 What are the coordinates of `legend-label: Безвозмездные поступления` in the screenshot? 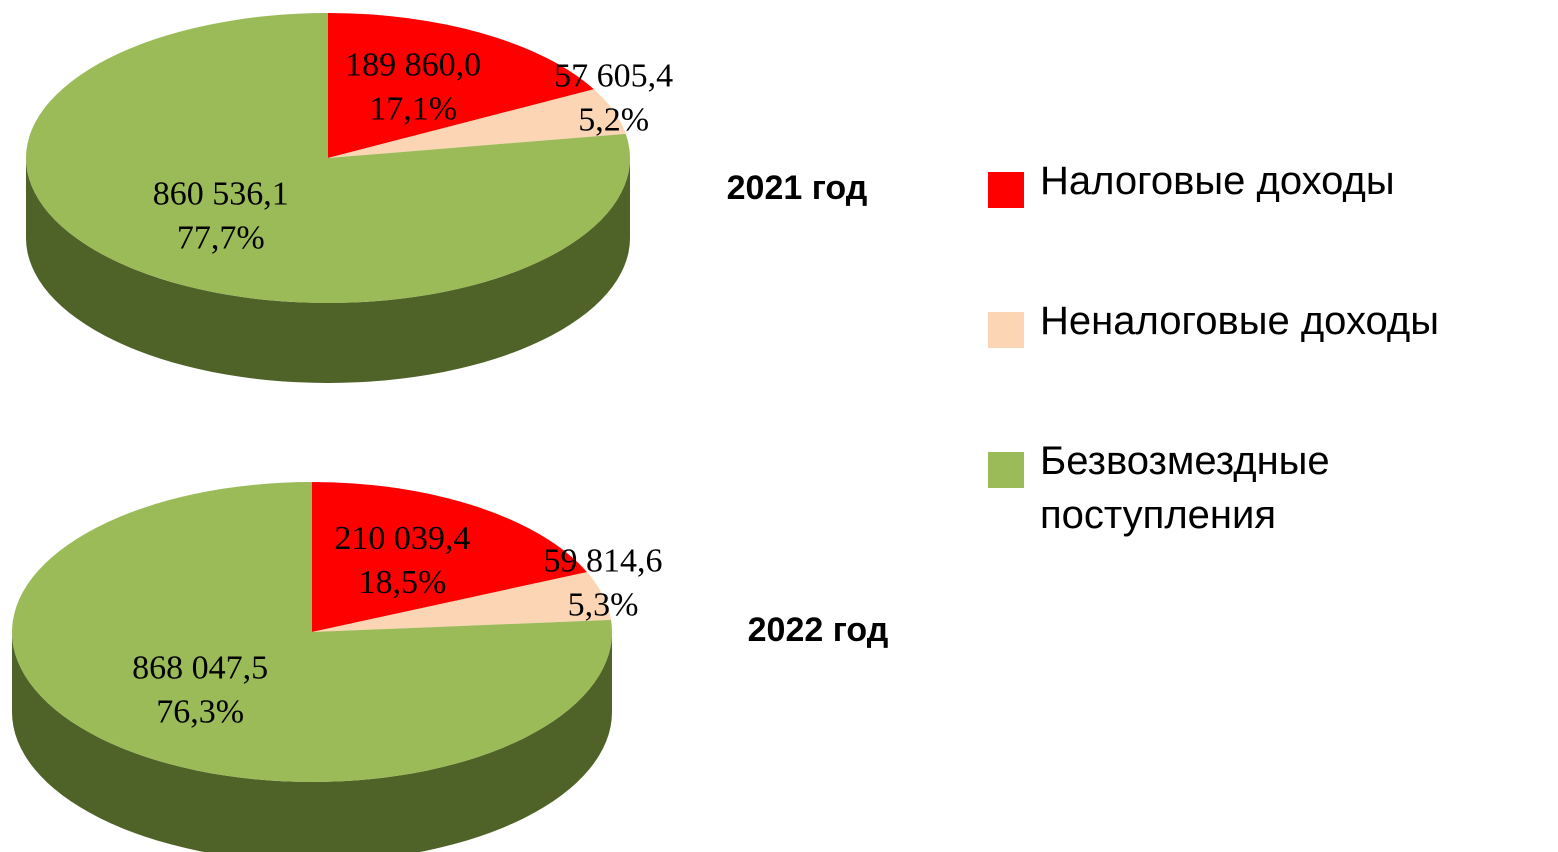 It's located at (1185, 488).